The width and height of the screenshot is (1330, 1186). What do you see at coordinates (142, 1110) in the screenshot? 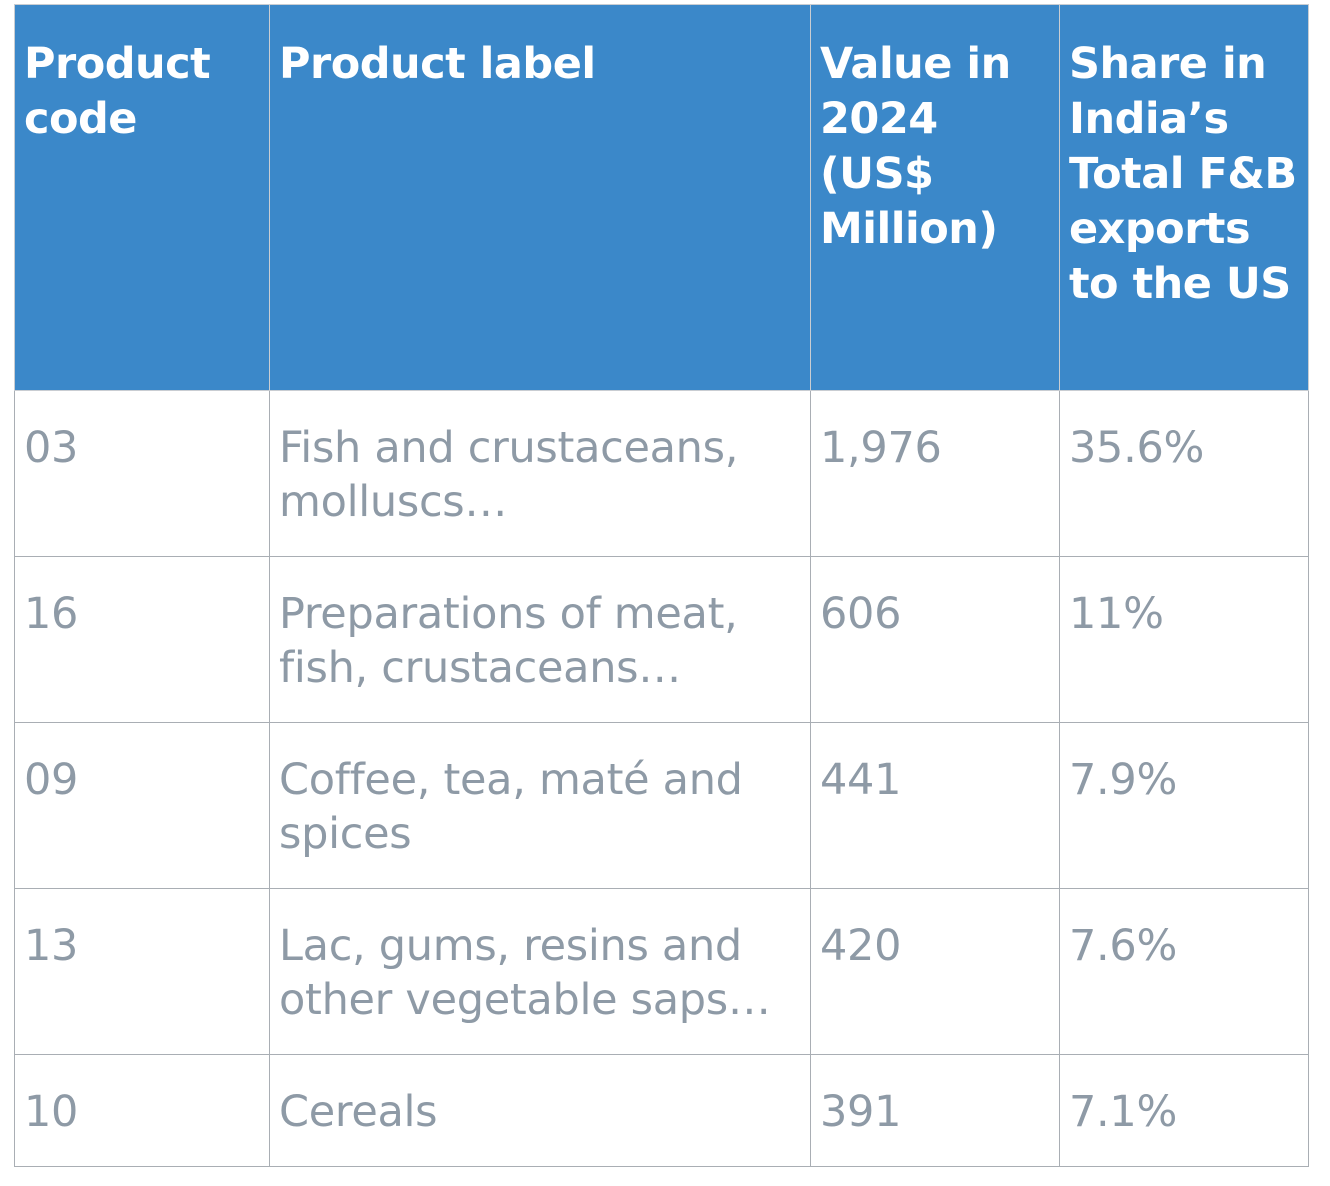
I see `cell-product-code: 10` at bounding box center [142, 1110].